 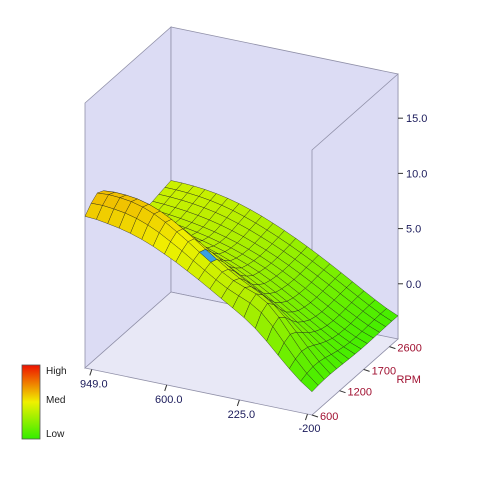 What do you see at coordinates (413, 285) in the screenshot?
I see `z-tick-label: 0.0` at bounding box center [413, 285].